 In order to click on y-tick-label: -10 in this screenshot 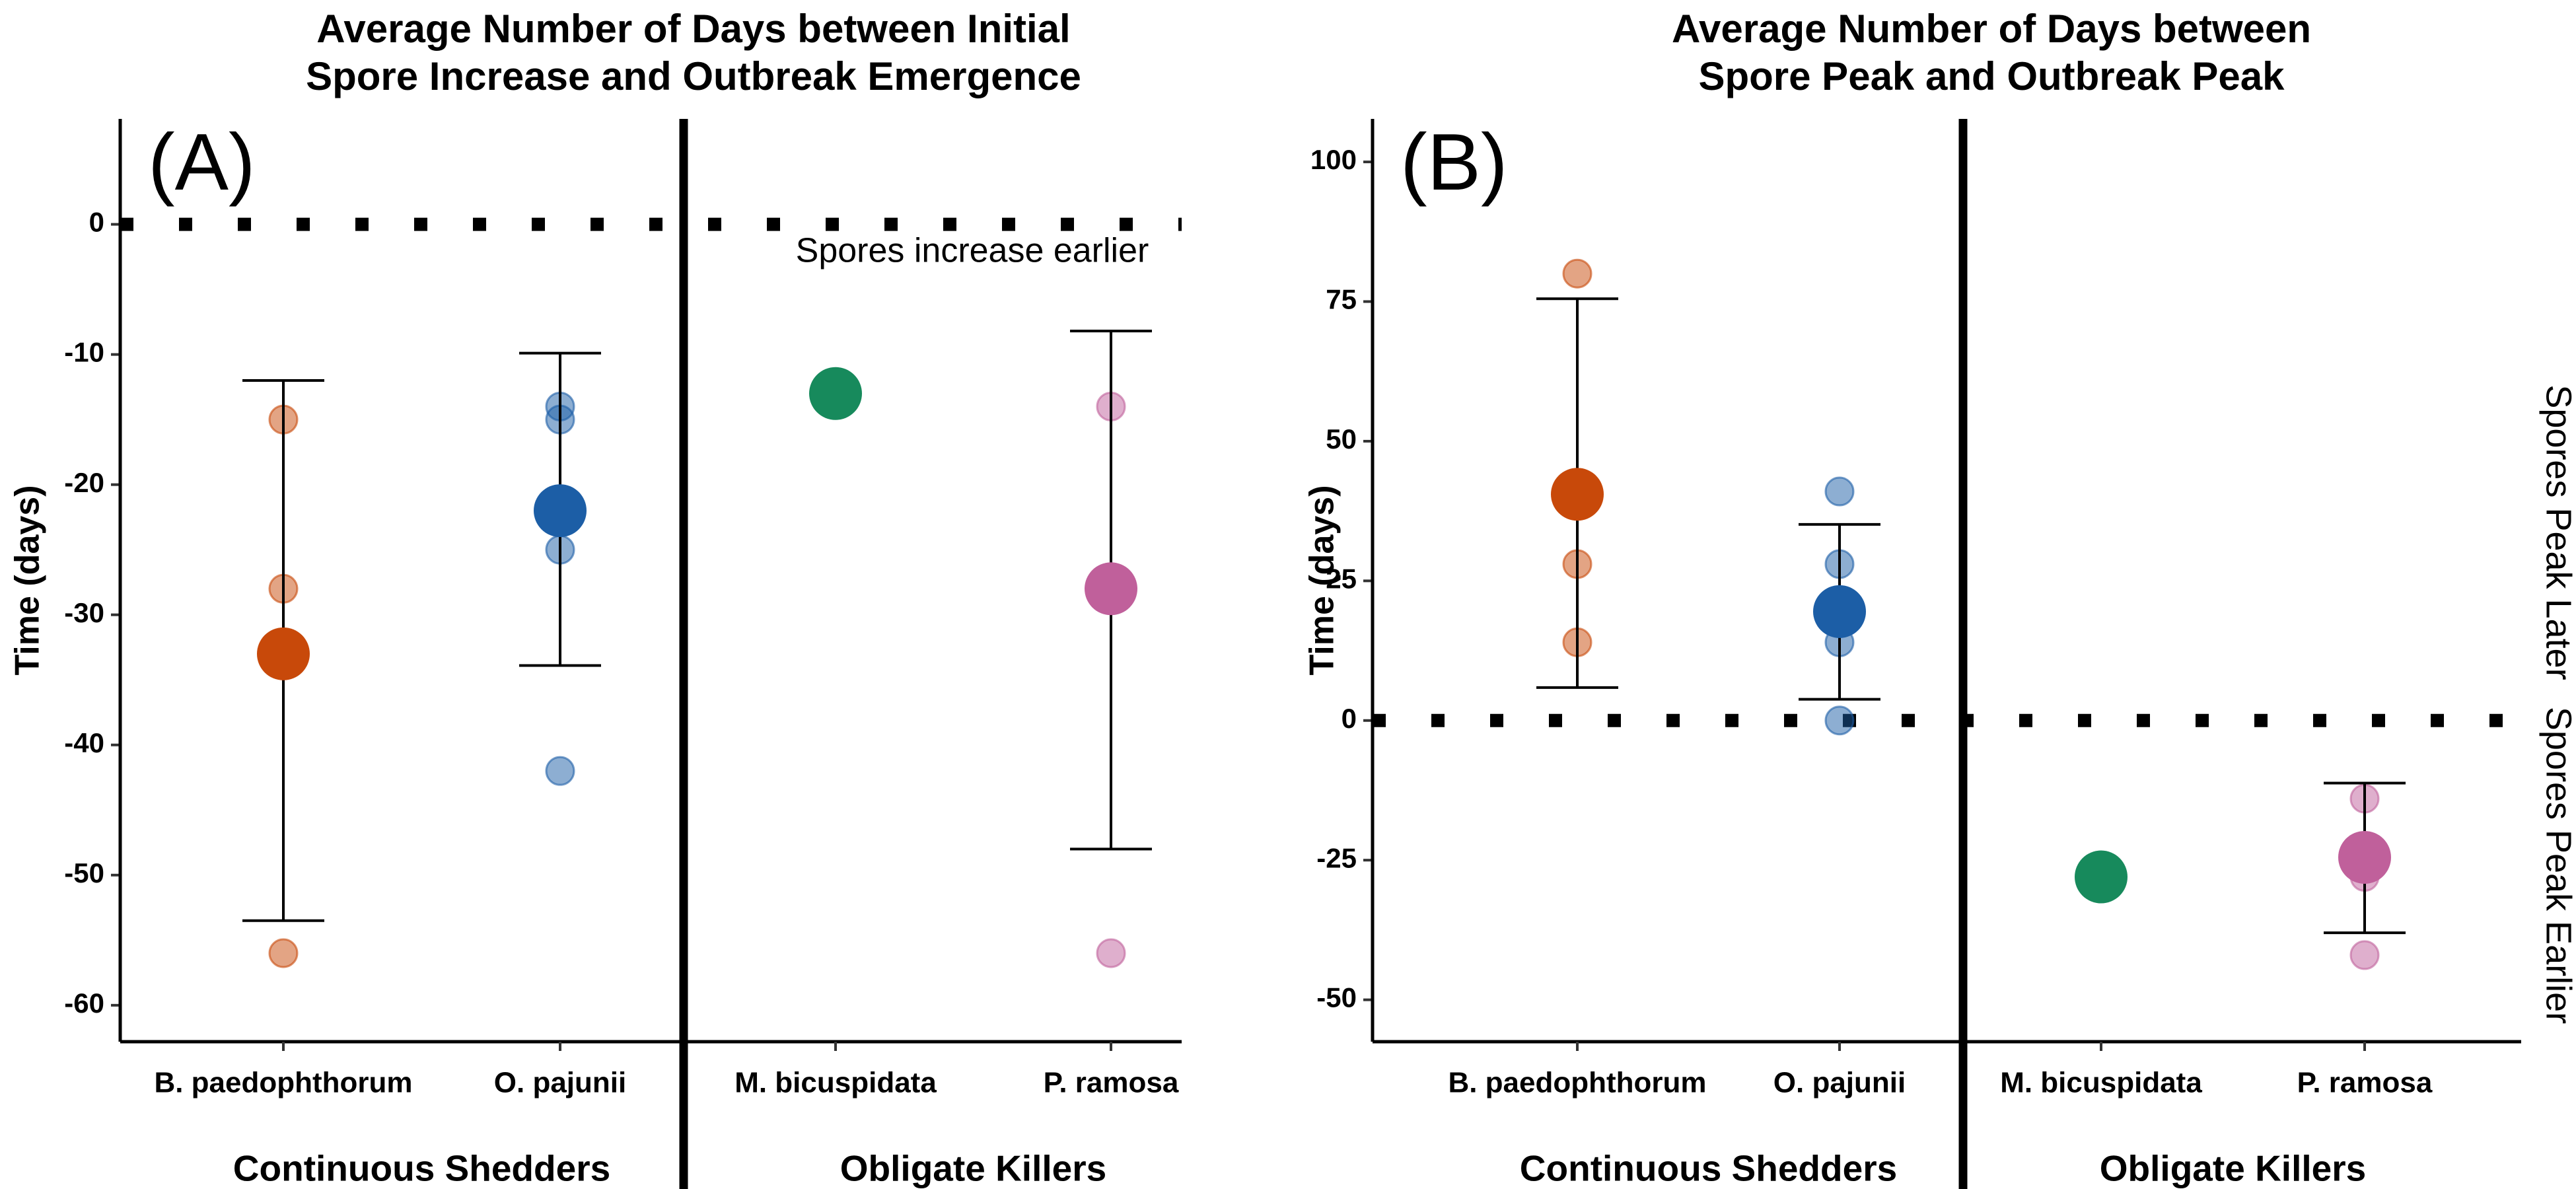, I will do `click(84, 352)`.